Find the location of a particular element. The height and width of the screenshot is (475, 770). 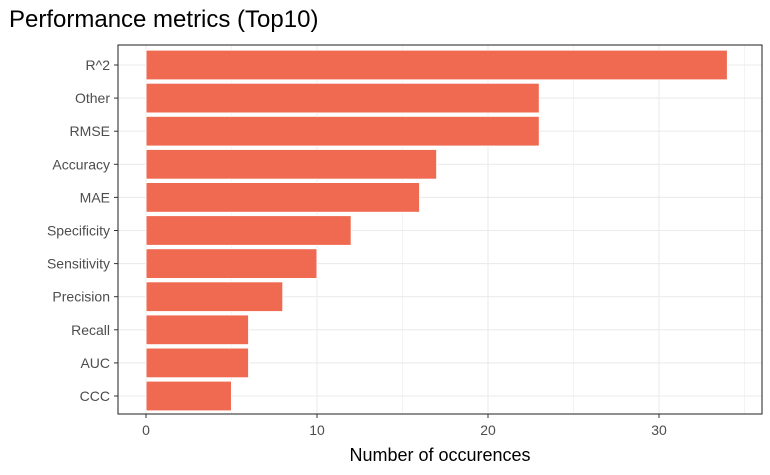

bar-other is located at coordinates (342, 98).